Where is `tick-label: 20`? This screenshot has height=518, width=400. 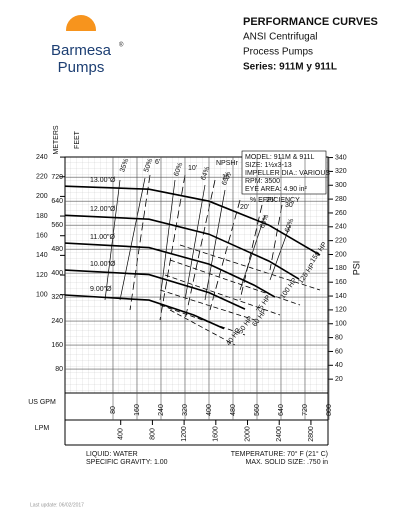
tick-label: 20 is located at coordinates (339, 379).